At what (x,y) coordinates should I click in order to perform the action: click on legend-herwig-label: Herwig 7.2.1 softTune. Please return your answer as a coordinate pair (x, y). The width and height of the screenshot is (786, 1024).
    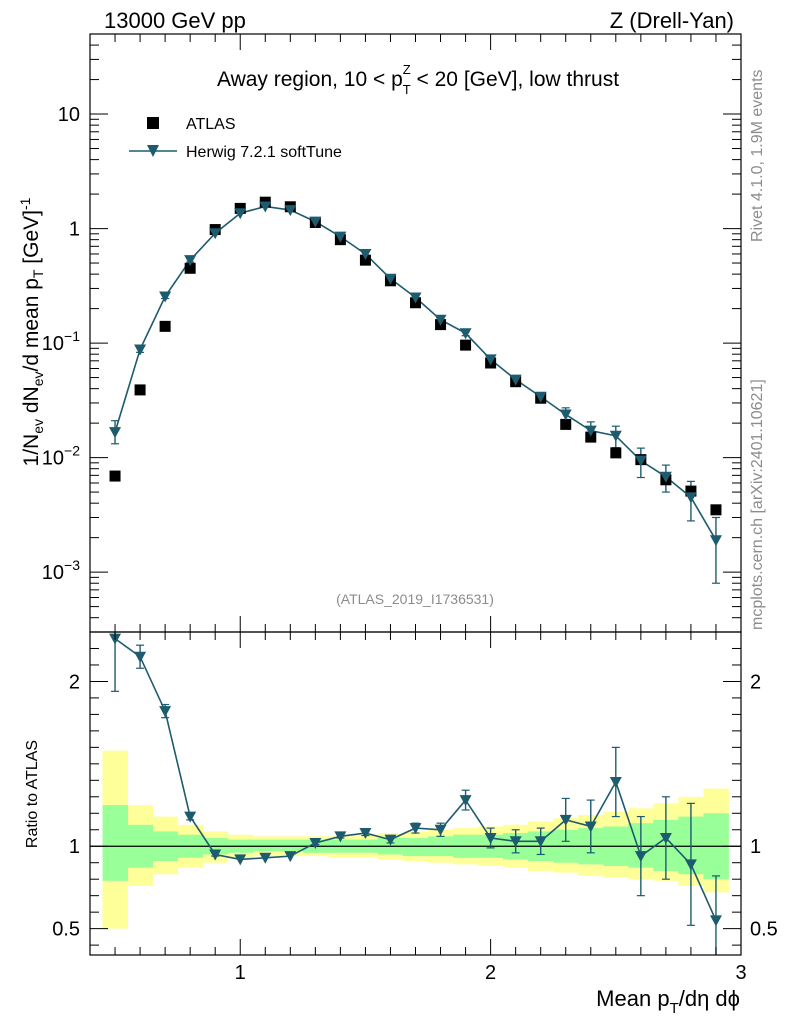
    Looking at the image, I should click on (264, 152).